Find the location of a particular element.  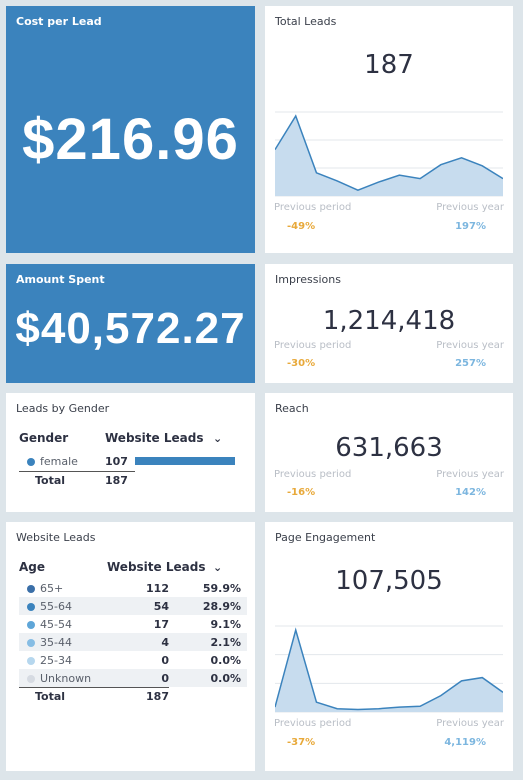

table-row: 55-64 54 28.9% is located at coordinates (133, 606).